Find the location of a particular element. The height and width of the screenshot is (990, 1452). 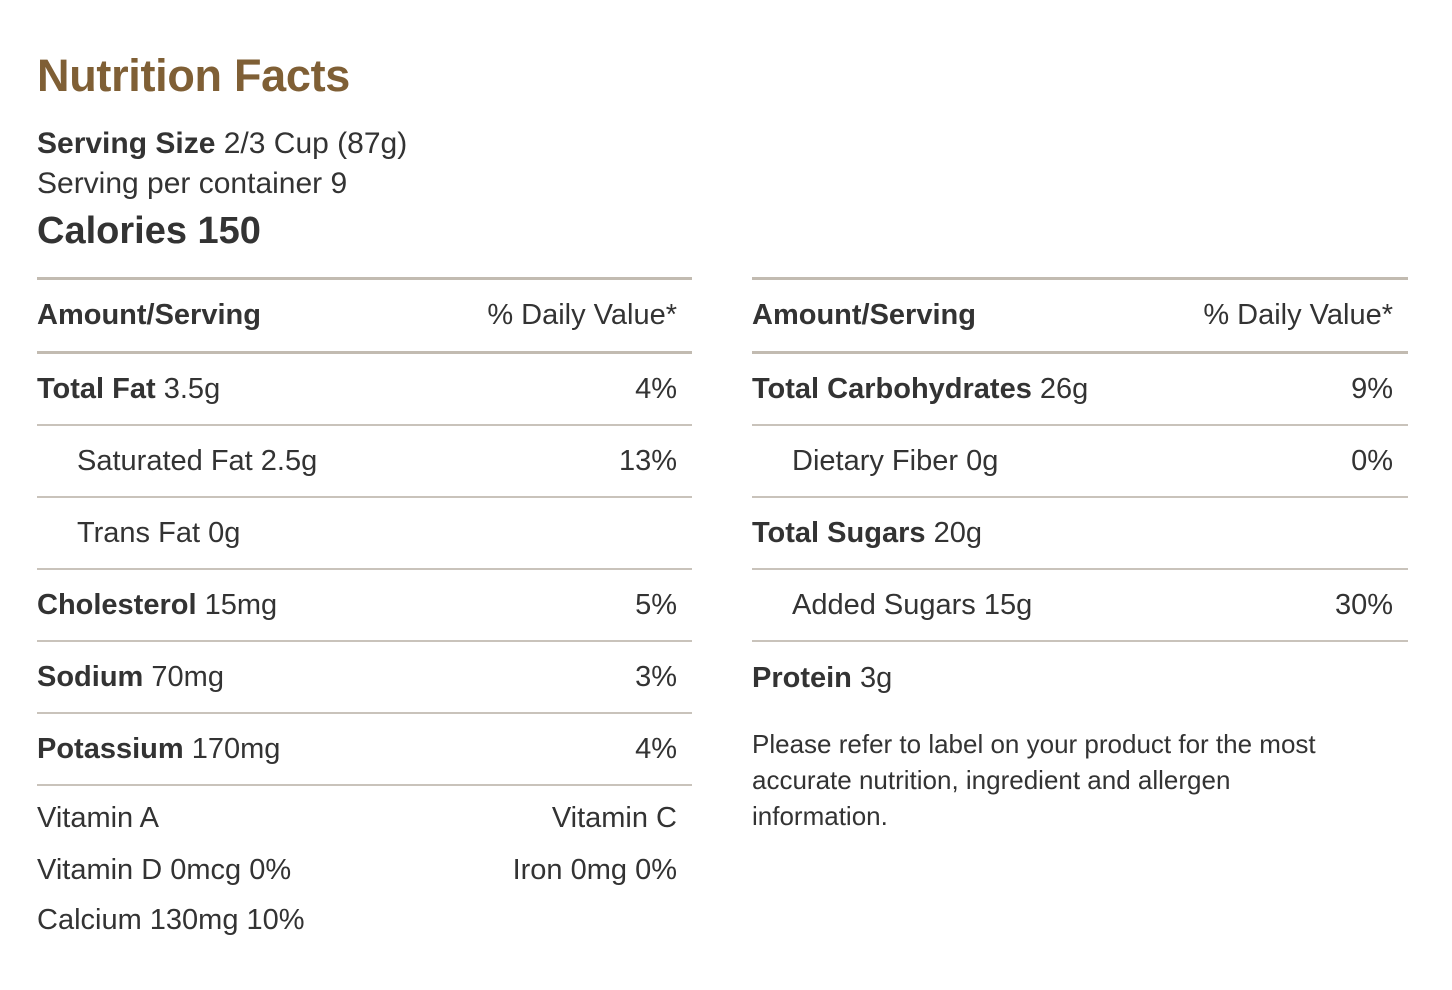

calcium: Calcium 130mg 10% is located at coordinates (171, 920).